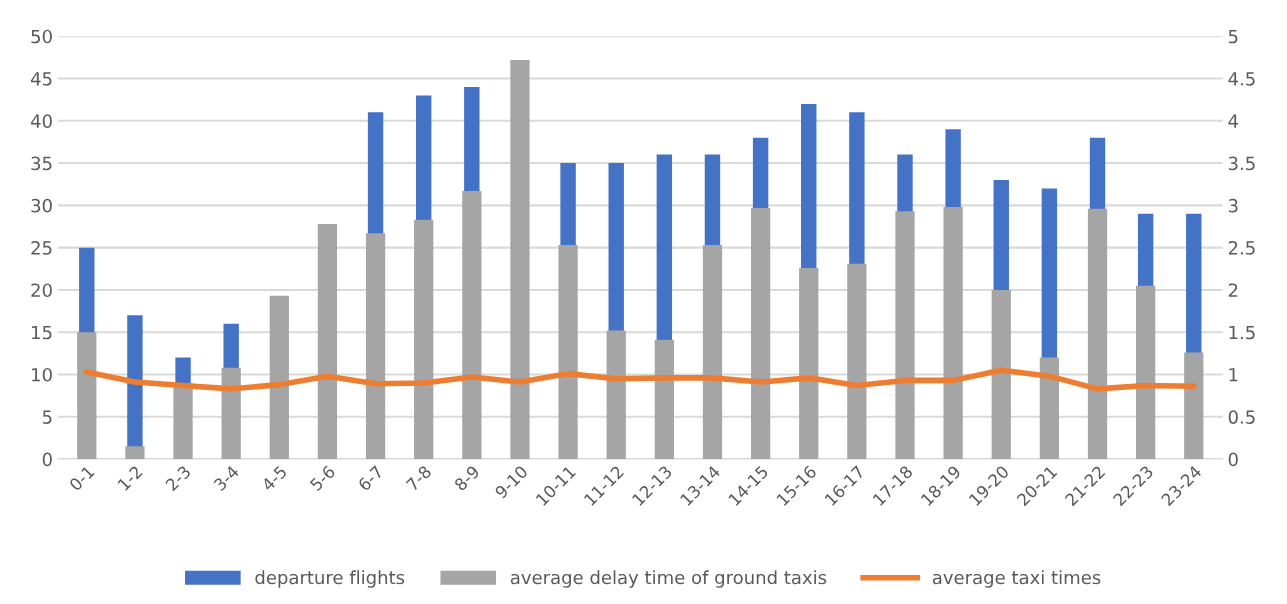 This screenshot has width=1287, height=604. What do you see at coordinates (47, 417) in the screenshot?
I see `y-tick-label: 5` at bounding box center [47, 417].